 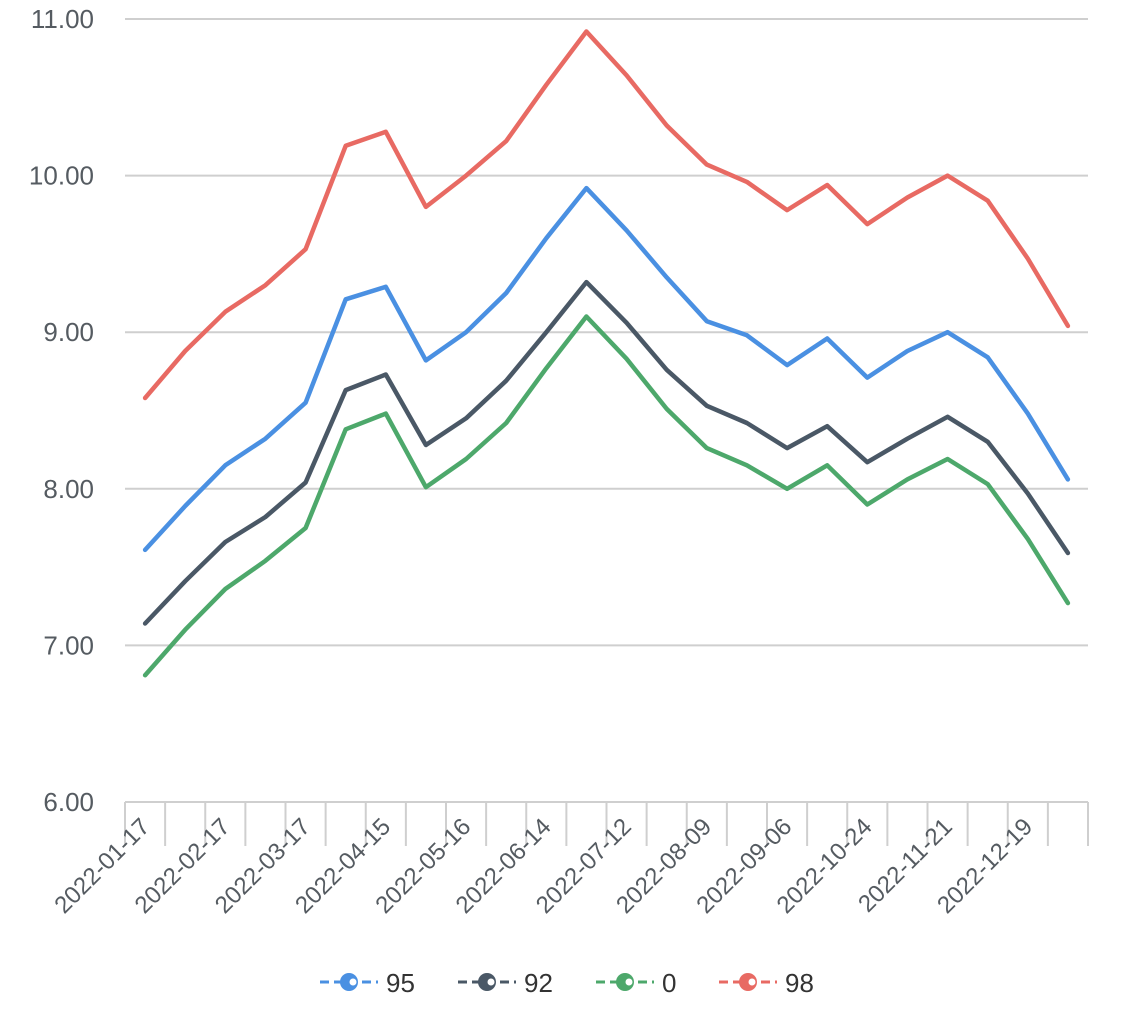 What do you see at coordinates (766, 983) in the screenshot?
I see `legend-item-98: 98` at bounding box center [766, 983].